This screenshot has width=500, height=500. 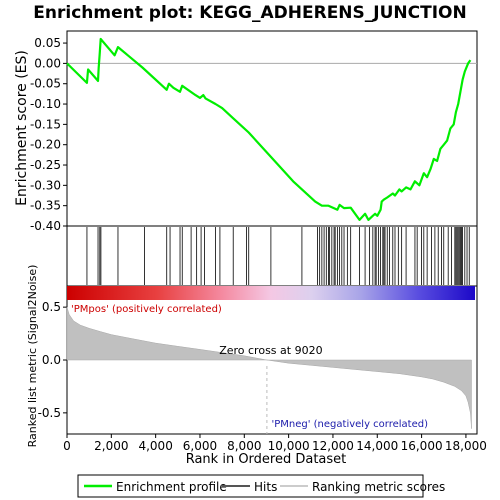 What do you see at coordinates (49, 413) in the screenshot?
I see `metric-tick-label: -0.5` at bounding box center [49, 413].